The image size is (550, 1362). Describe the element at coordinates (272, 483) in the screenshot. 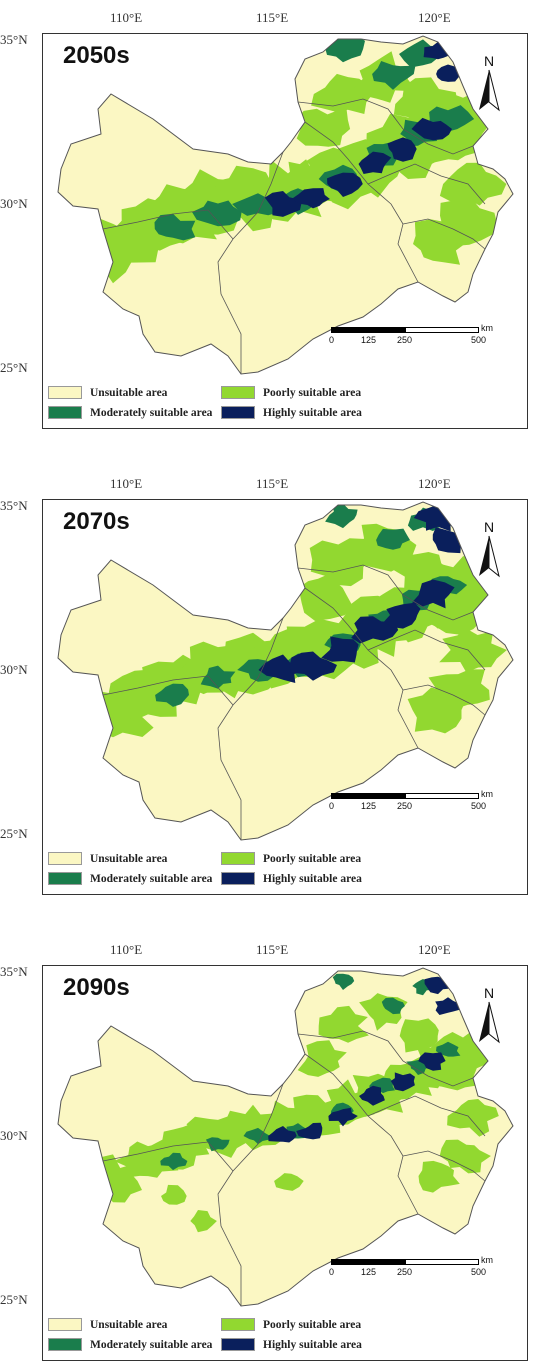

I see `lon-tick: 115°E` at that location.